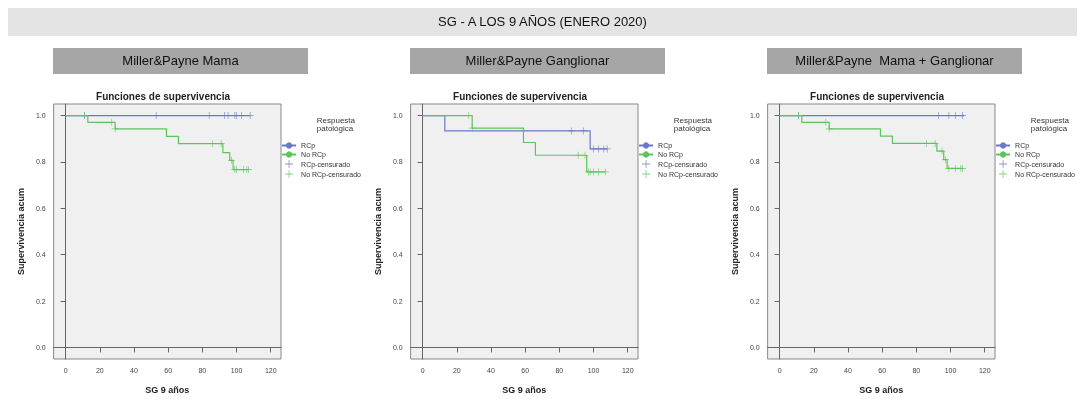 The height and width of the screenshot is (405, 1085). I want to click on text: SG - A LOS 9 AÑOS (ENERO 2020), so click(542, 22).